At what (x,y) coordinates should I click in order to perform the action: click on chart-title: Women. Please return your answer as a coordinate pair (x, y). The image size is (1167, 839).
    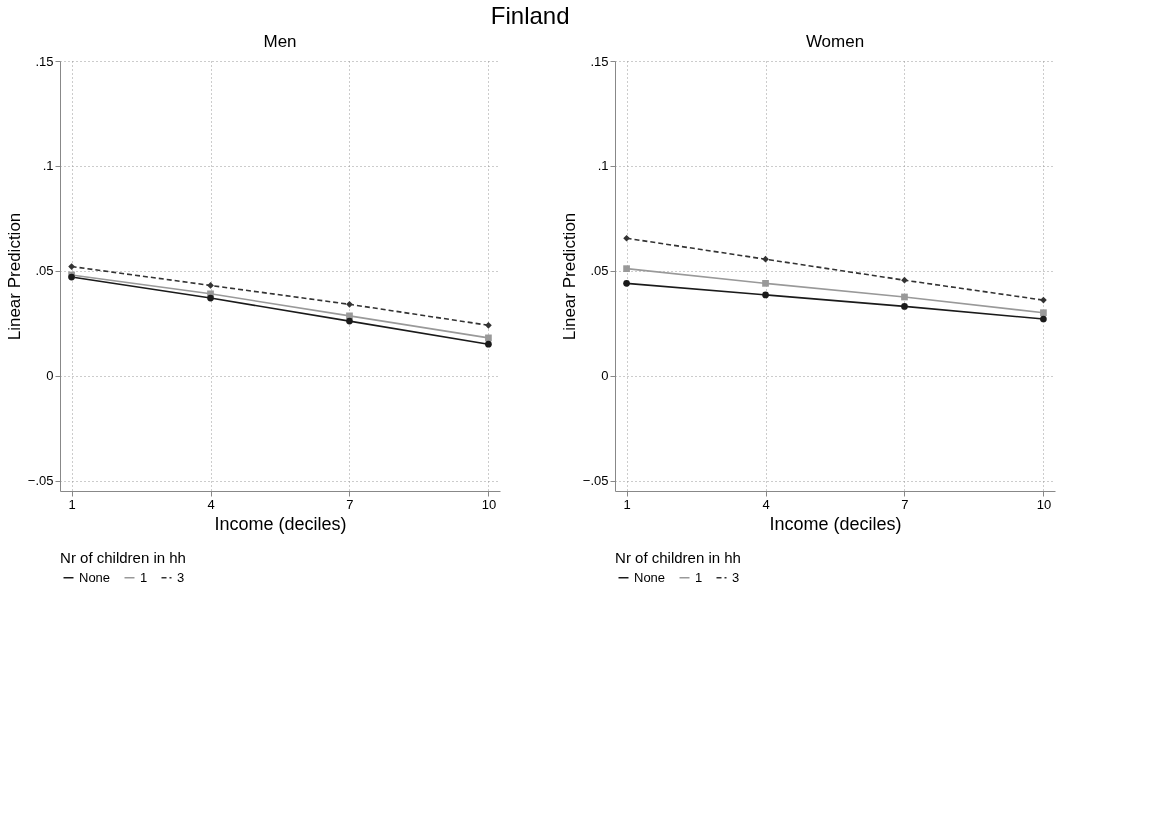
    Looking at the image, I should click on (835, 41).